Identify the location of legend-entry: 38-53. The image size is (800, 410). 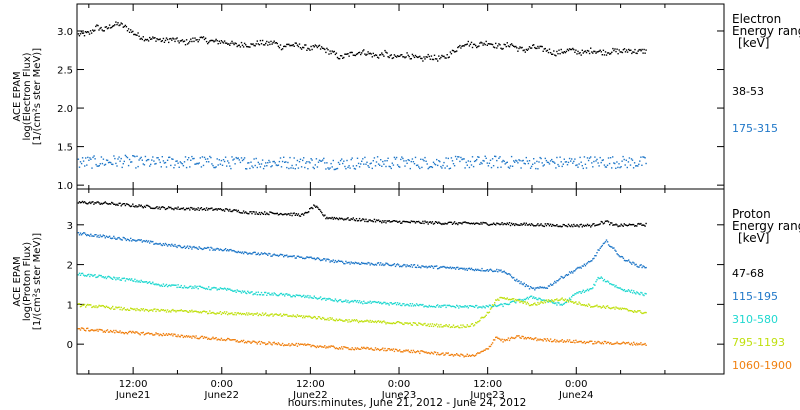
(748, 91).